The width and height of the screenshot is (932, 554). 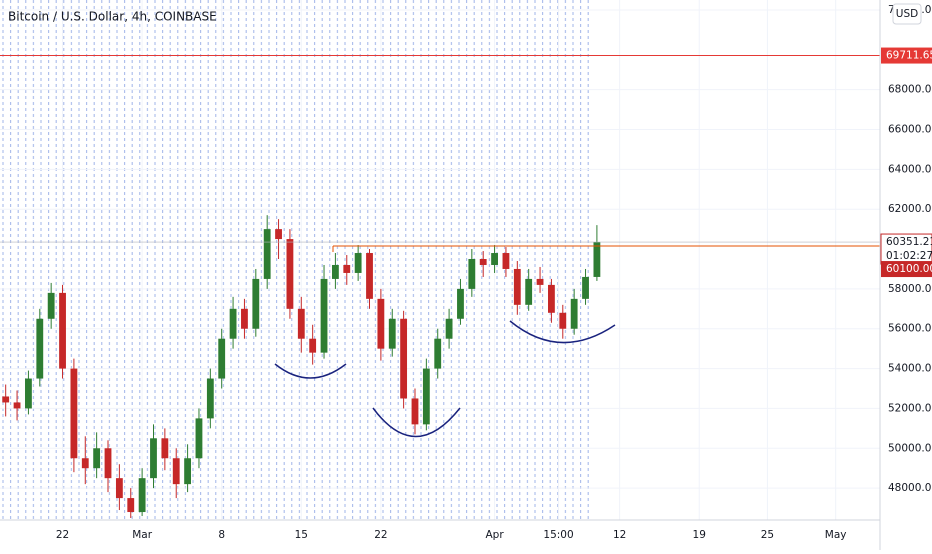 What do you see at coordinates (910, 209) in the screenshot?
I see `y-tick-label: 62000.00` at bounding box center [910, 209].